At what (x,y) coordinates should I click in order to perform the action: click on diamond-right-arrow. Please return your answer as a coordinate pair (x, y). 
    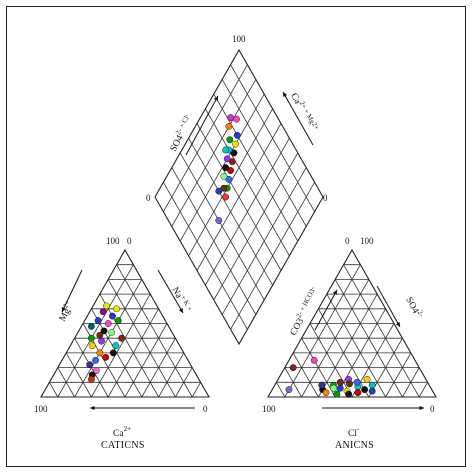
    Looking at the image, I should click on (298, 118).